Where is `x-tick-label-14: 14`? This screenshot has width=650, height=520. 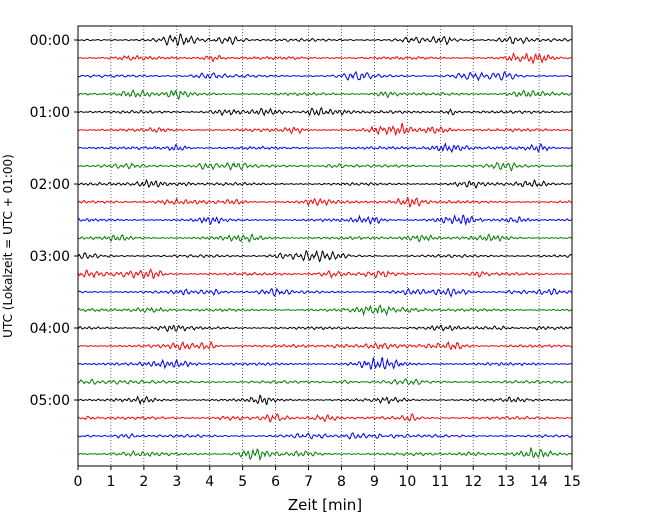
x-tick-label-14: 14 is located at coordinates (539, 482).